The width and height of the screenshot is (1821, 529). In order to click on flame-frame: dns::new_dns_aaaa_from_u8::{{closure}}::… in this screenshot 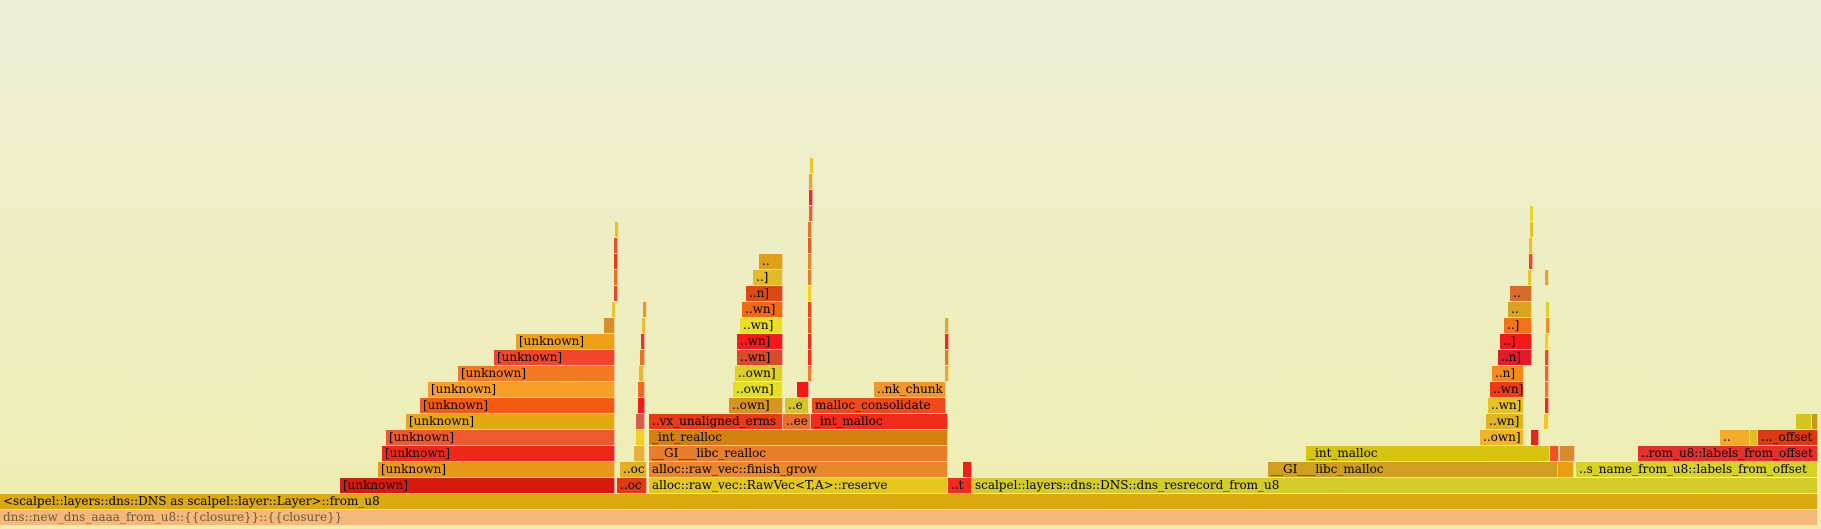, I will do `click(909, 517)`.